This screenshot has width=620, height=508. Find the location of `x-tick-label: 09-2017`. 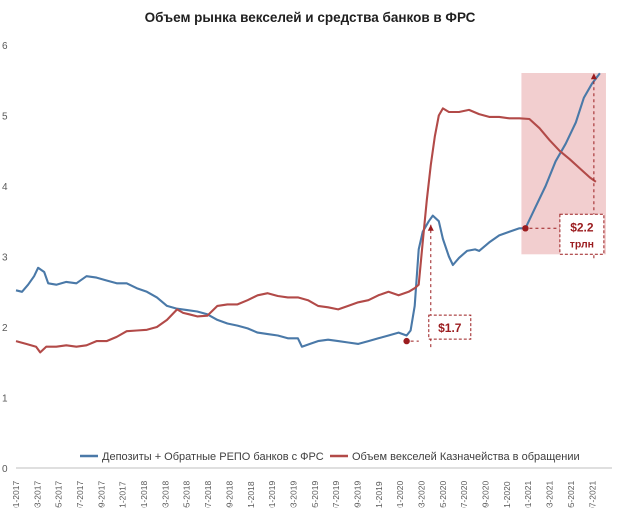

x-tick-label: 09-2017 is located at coordinates (101, 494).